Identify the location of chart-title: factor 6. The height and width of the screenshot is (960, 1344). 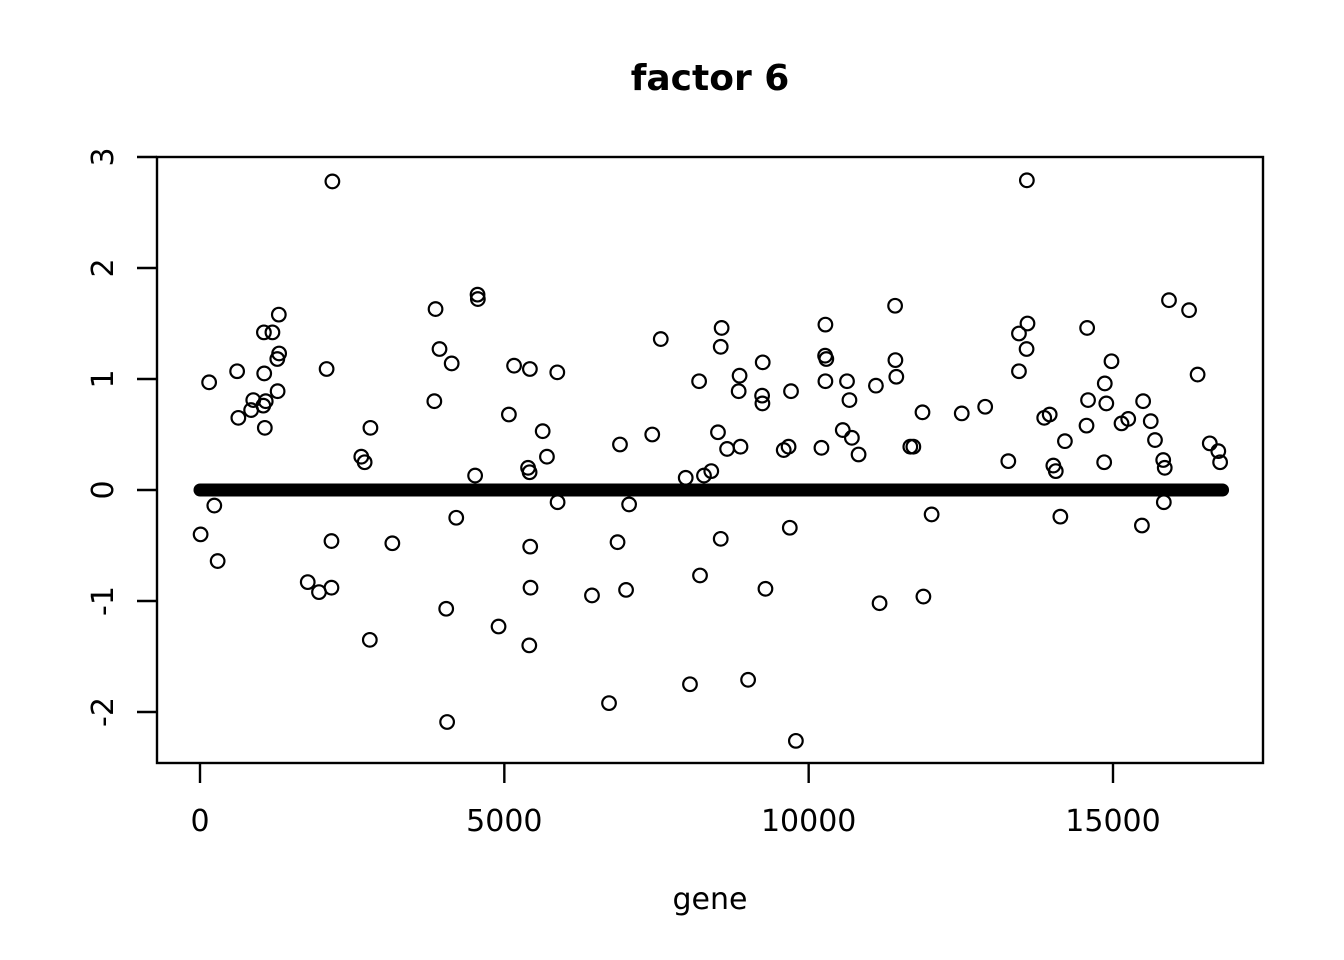
(710, 78).